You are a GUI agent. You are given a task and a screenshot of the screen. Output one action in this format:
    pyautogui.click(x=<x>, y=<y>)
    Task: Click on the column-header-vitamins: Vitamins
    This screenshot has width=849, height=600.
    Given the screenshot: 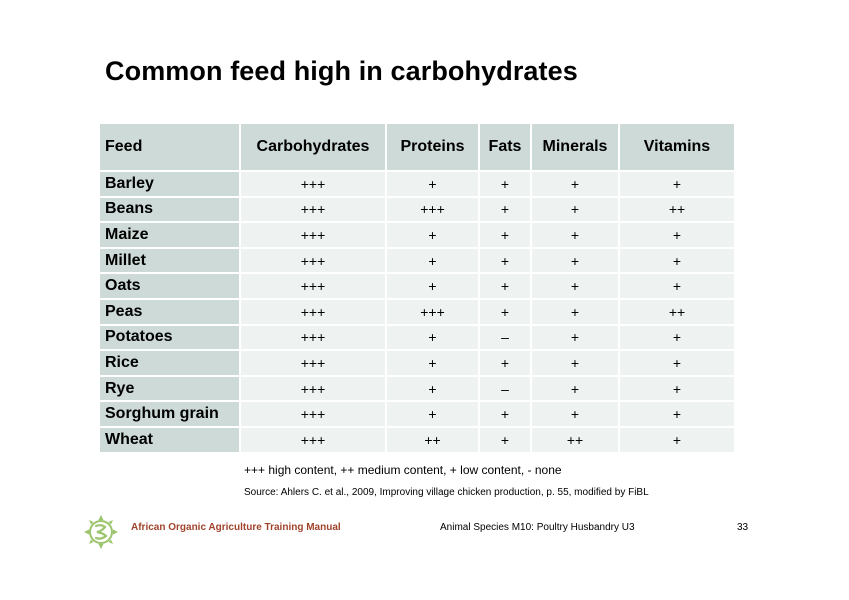 What is the action you would take?
    pyautogui.click(x=677, y=147)
    